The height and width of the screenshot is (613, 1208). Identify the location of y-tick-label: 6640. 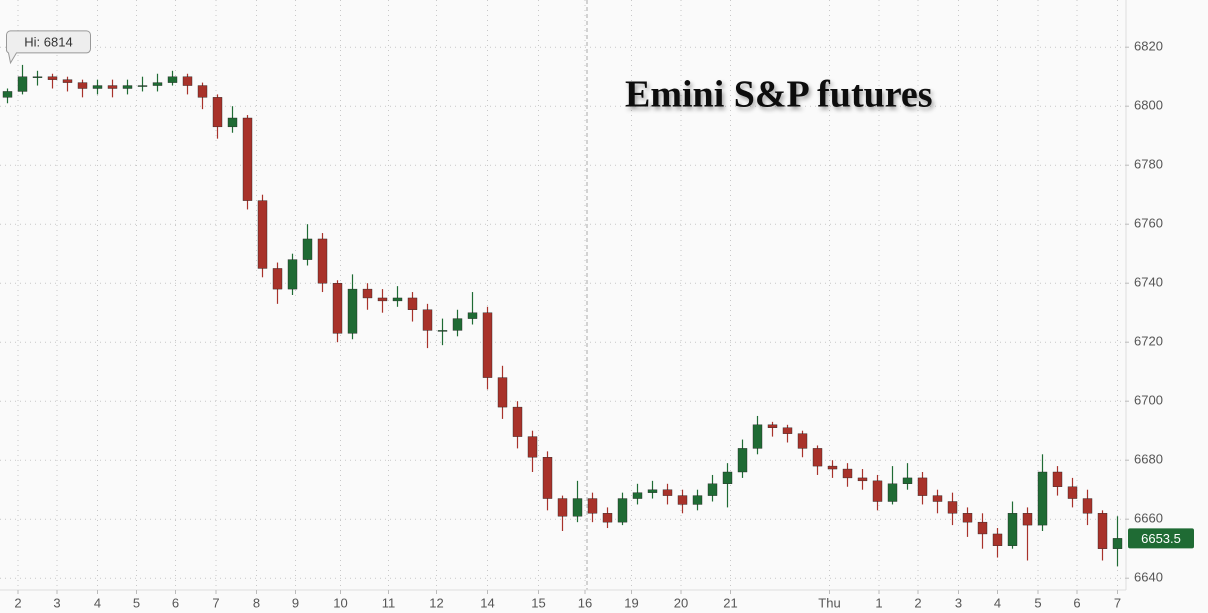
(1148, 577).